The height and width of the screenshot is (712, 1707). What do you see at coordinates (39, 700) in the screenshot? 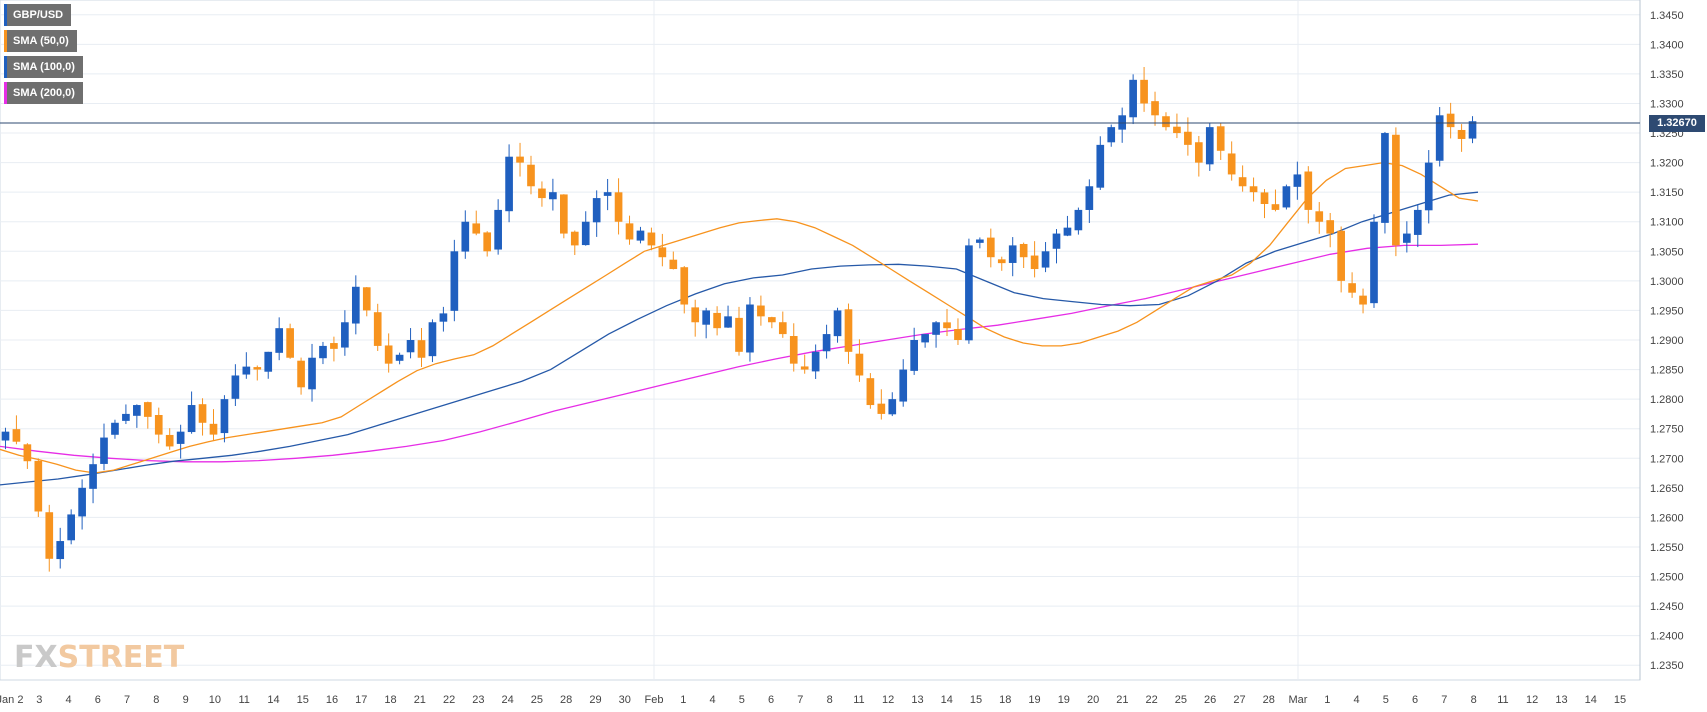
I see `x-tick-label: 3` at bounding box center [39, 700].